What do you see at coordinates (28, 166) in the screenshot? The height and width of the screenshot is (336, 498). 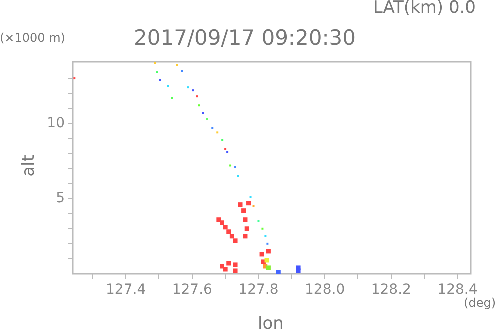 I see `y-axis-title: alt` at bounding box center [28, 166].